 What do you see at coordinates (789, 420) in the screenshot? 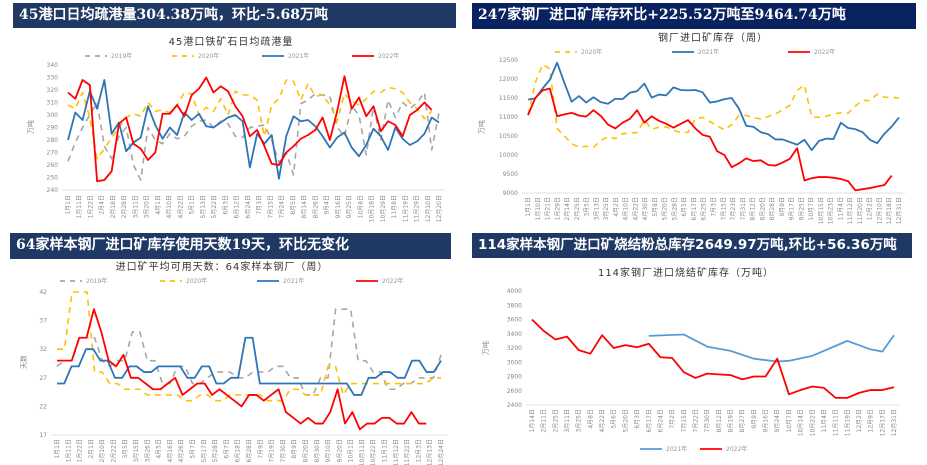
I see `x-tick-label: 10月7日` at bounding box center [789, 420].